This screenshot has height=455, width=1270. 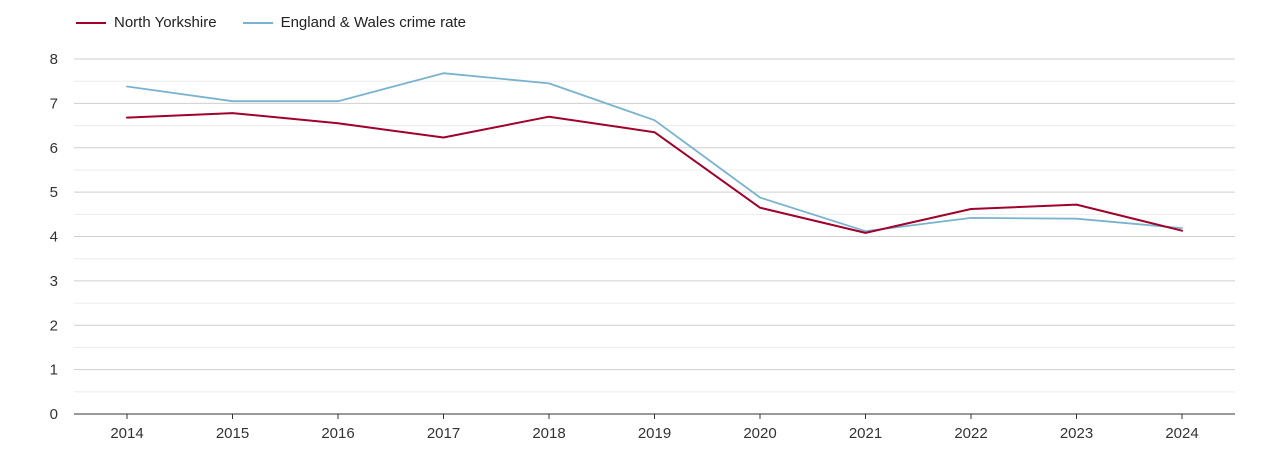 What do you see at coordinates (54, 325) in the screenshot?
I see `y-tick-label: 2` at bounding box center [54, 325].